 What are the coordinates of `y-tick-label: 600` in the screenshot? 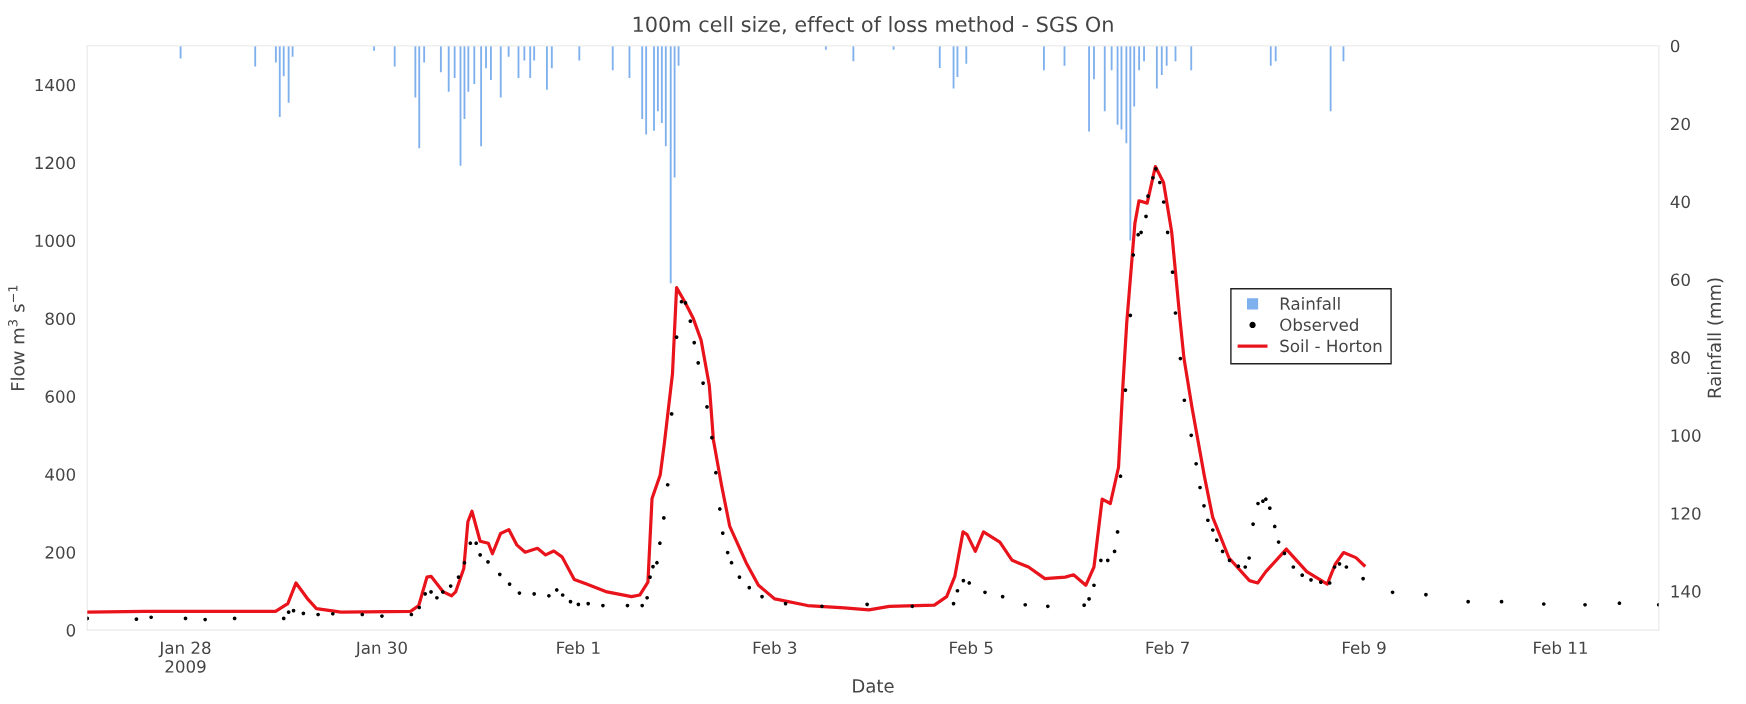 It's located at (60, 396).